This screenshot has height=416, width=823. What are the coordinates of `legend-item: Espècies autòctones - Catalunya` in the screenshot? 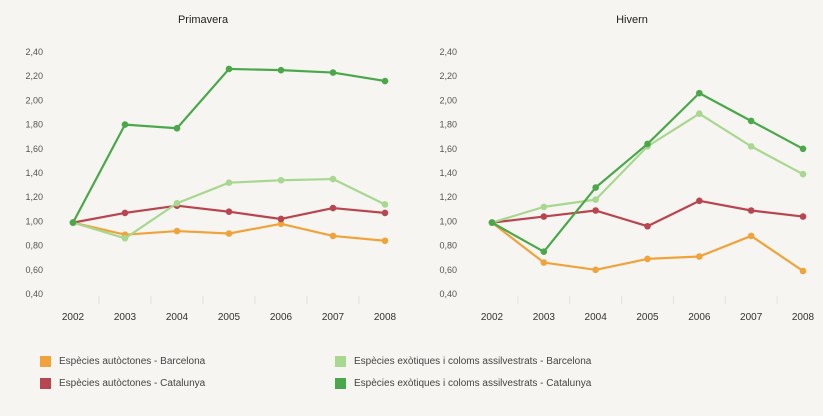 It's located at (122, 383).